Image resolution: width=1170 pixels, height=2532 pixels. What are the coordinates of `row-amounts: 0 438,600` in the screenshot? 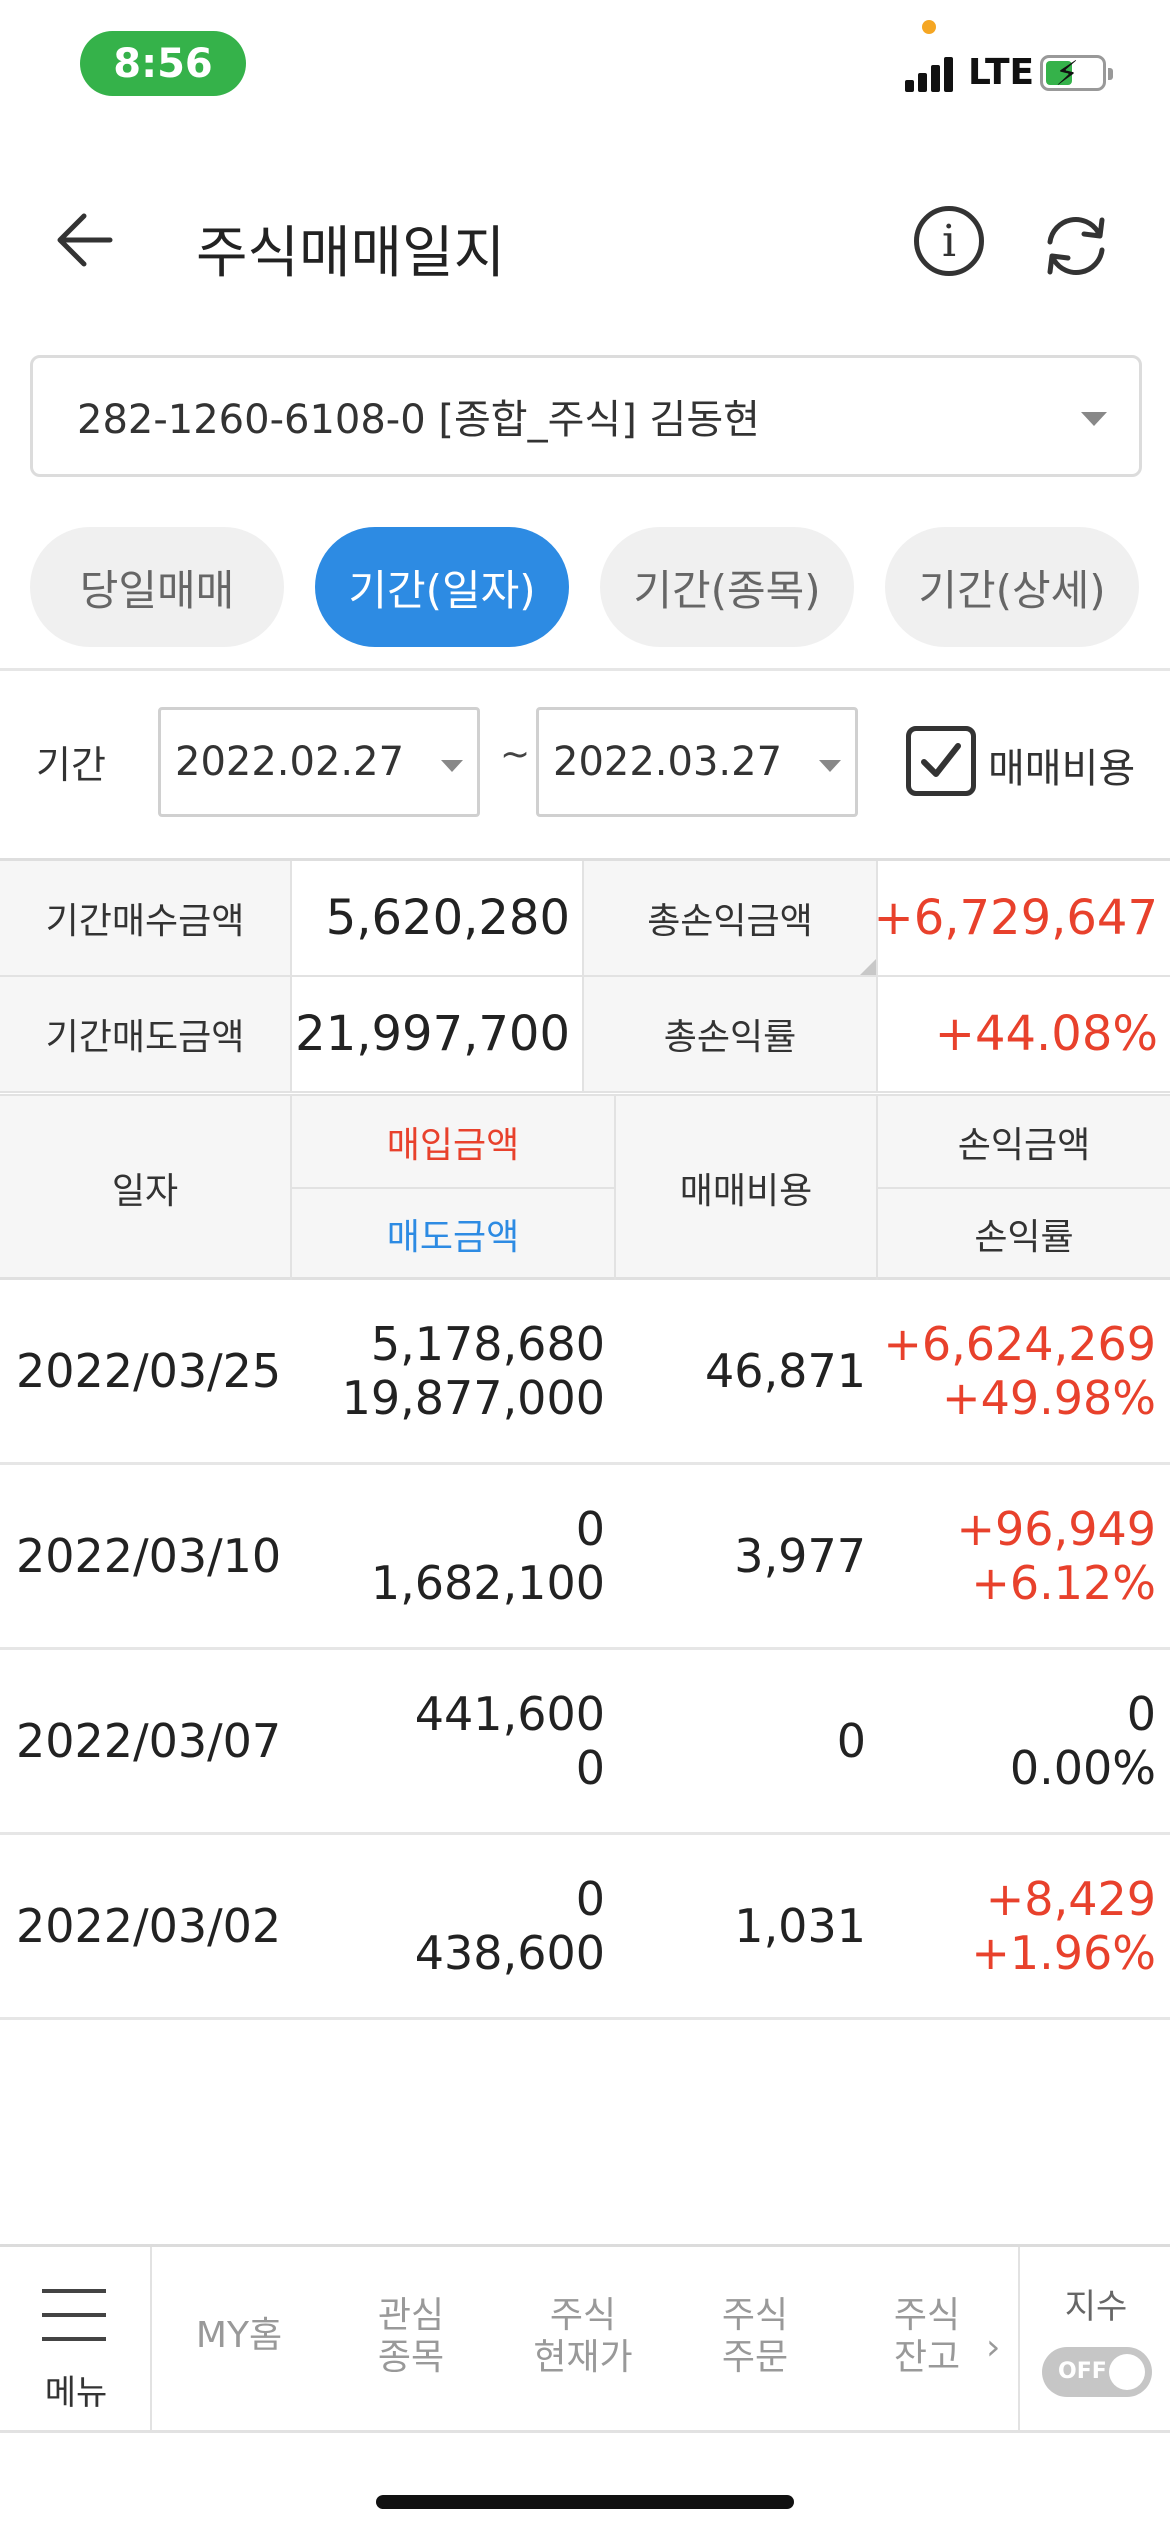 It's located at (448, 1926).